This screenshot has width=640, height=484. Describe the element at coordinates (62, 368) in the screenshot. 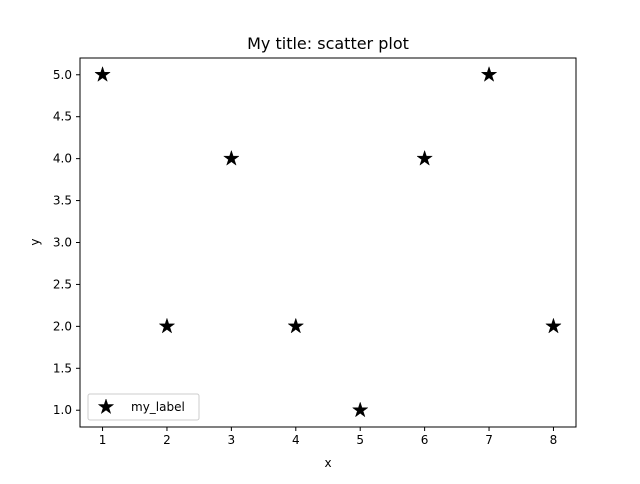

I see `y-tick-label: 1.5` at that location.